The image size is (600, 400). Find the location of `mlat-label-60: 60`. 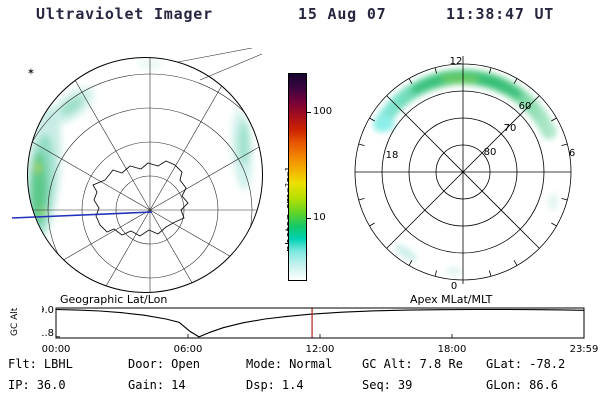

mlat-label-60: 60 is located at coordinates (525, 106).